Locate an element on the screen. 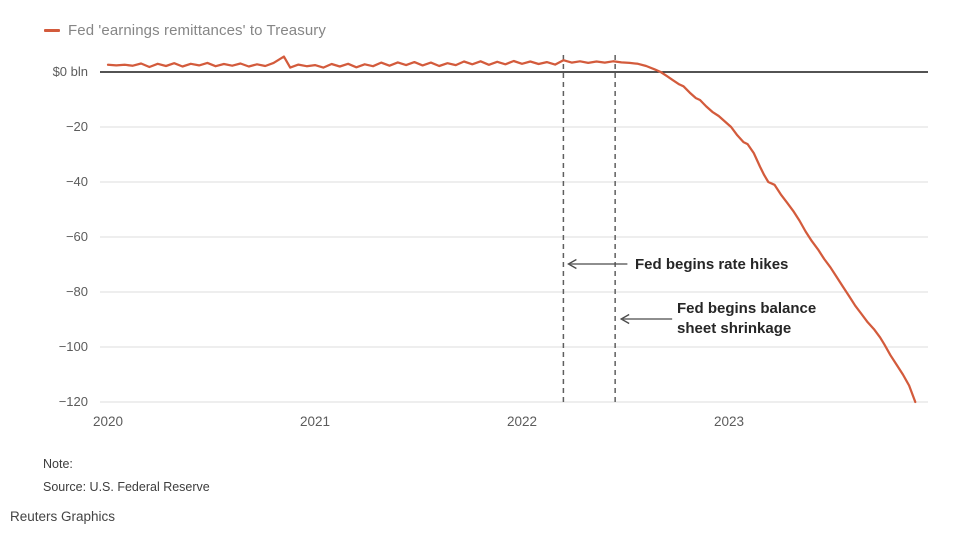 The image size is (975, 560). annotation-rate-hikes-text: Fed begins rate hikes is located at coordinates (712, 264).